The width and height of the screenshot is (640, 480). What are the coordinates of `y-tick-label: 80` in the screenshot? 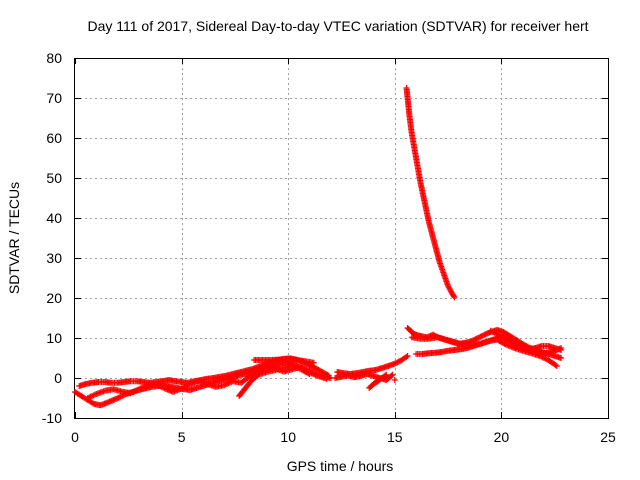 It's located at (54, 58).